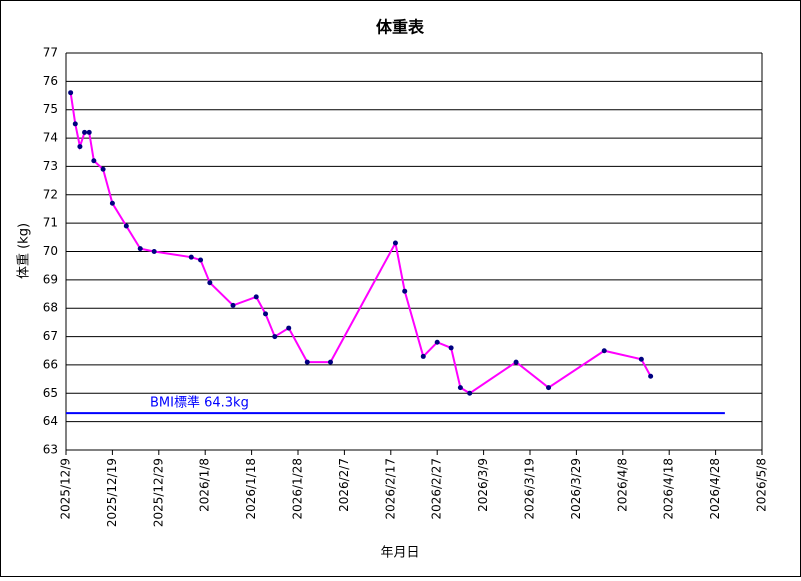 The image size is (801, 581). Describe the element at coordinates (669, 489) in the screenshot. I see `x-tick-label: 2026/4/18` at that location.